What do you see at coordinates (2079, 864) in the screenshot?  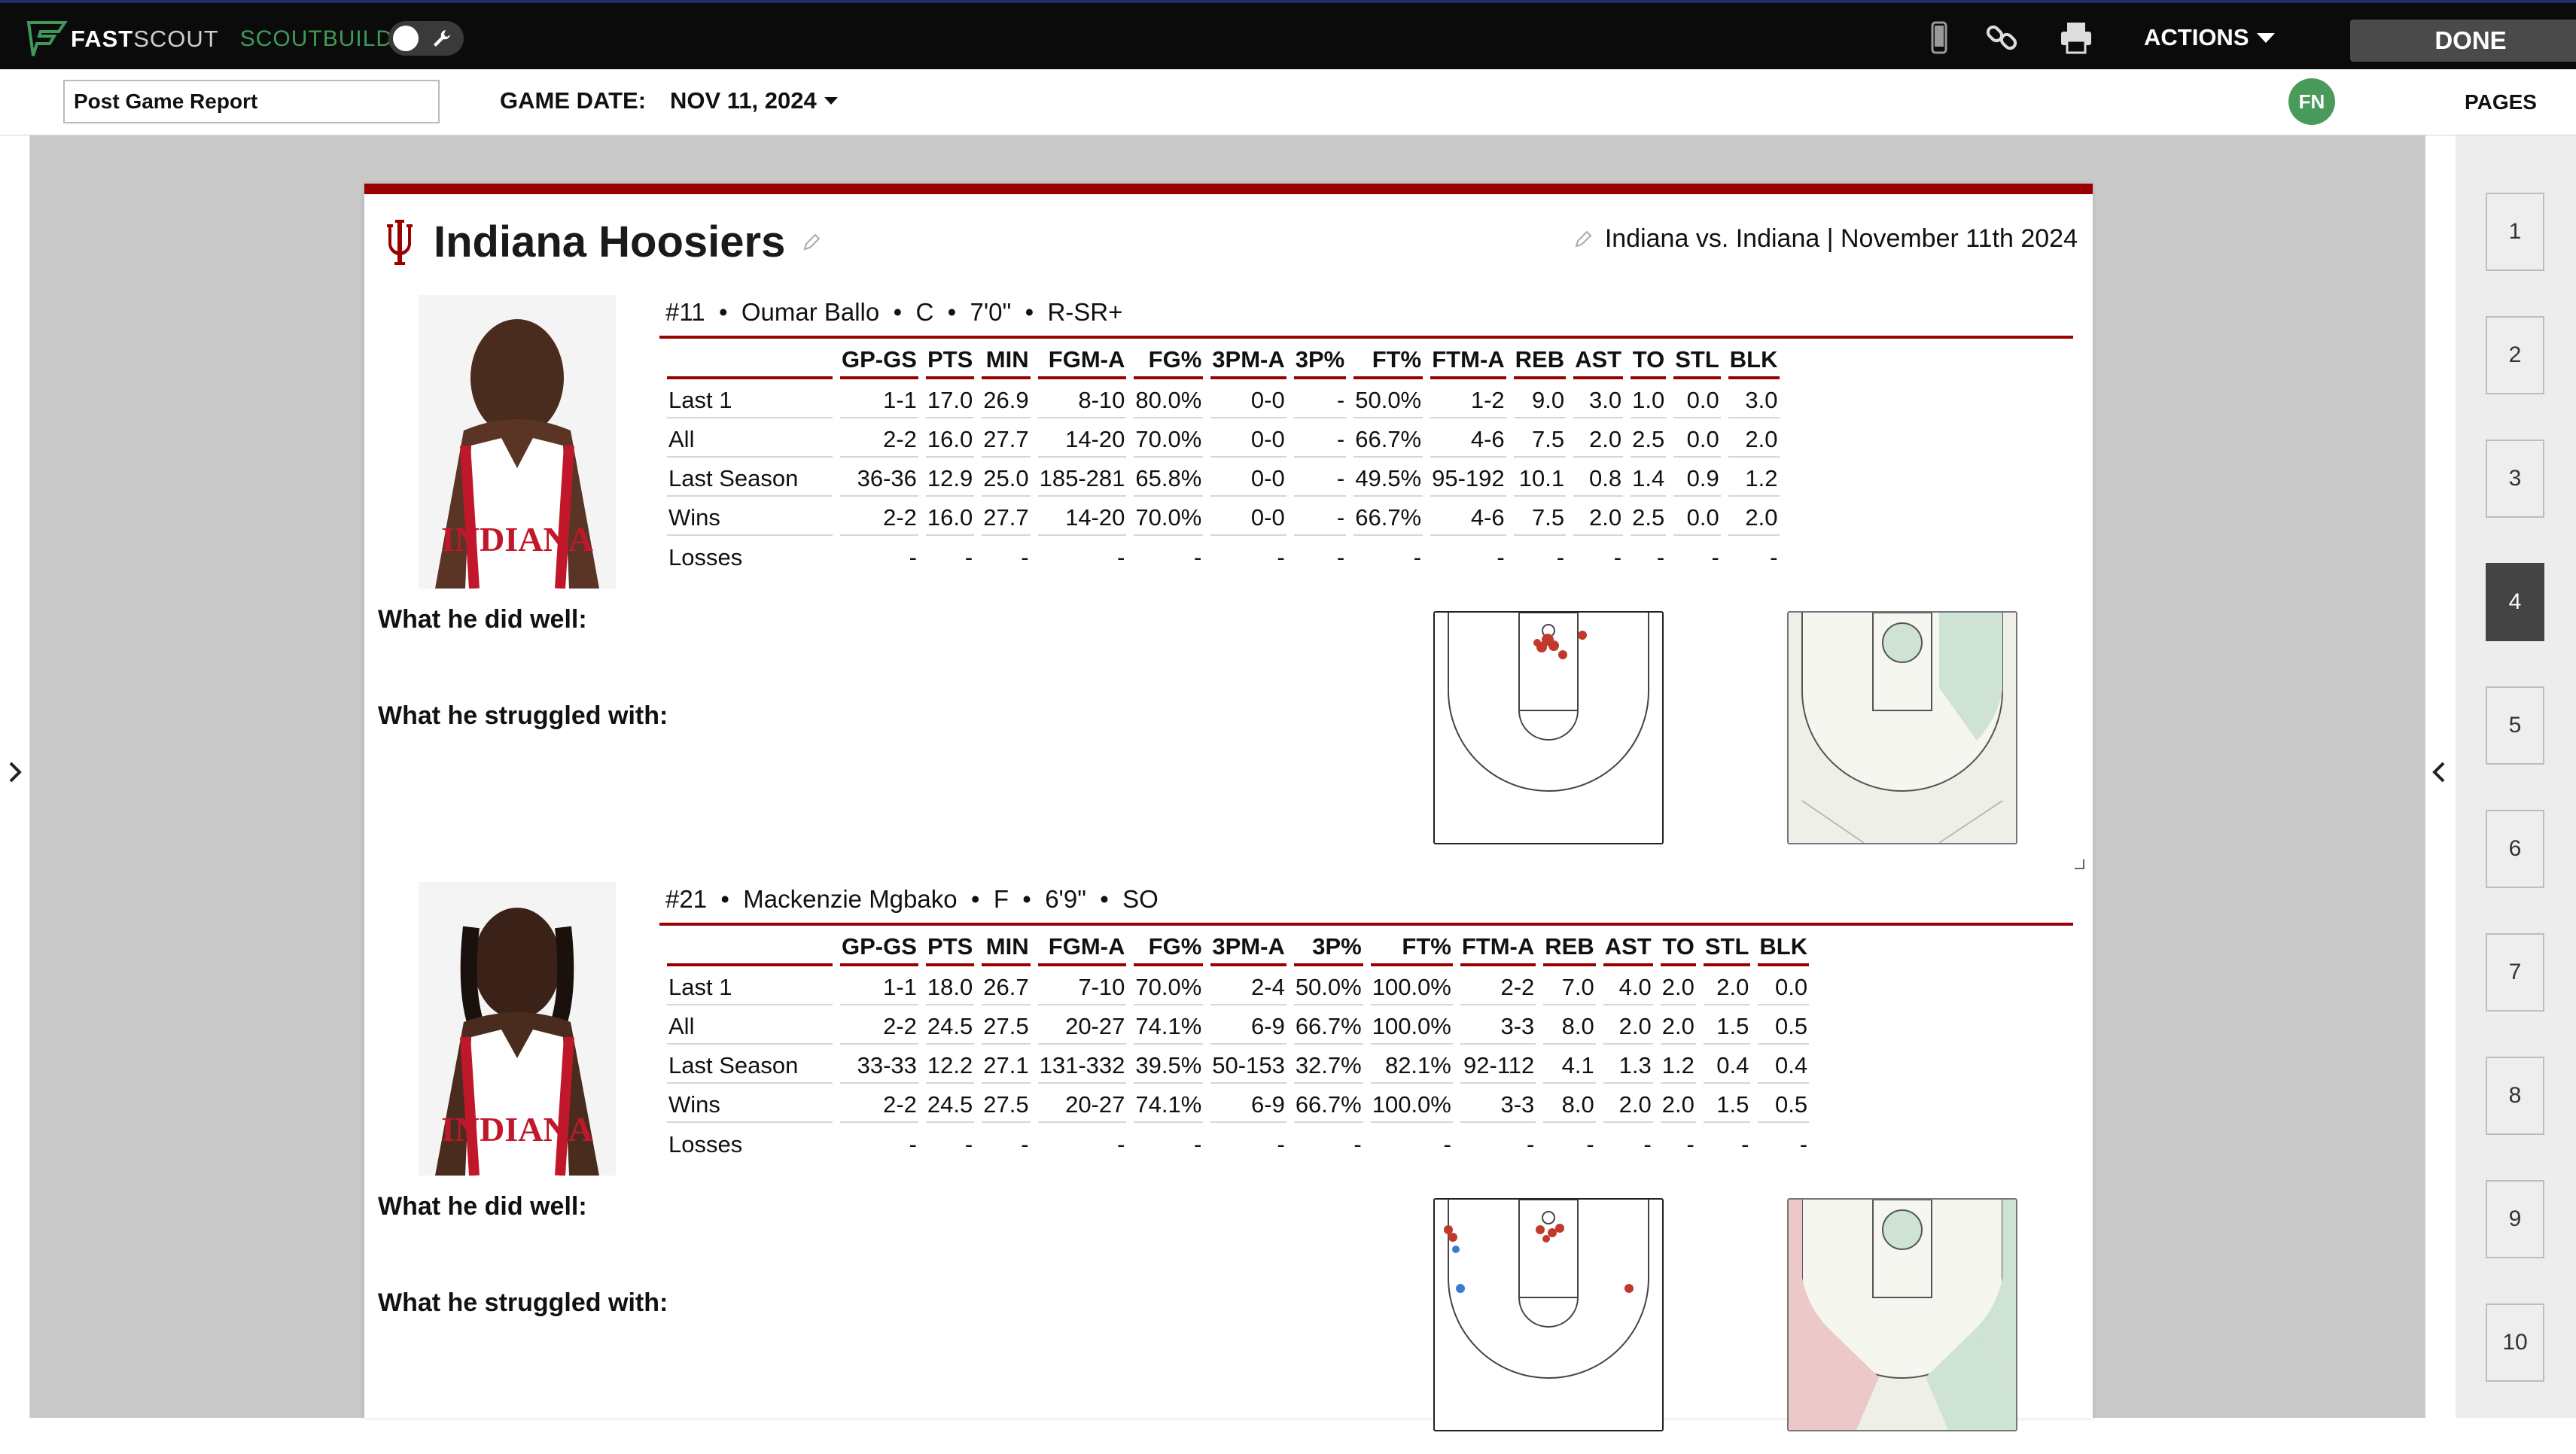 I see `resize-handle-icon` at bounding box center [2079, 864].